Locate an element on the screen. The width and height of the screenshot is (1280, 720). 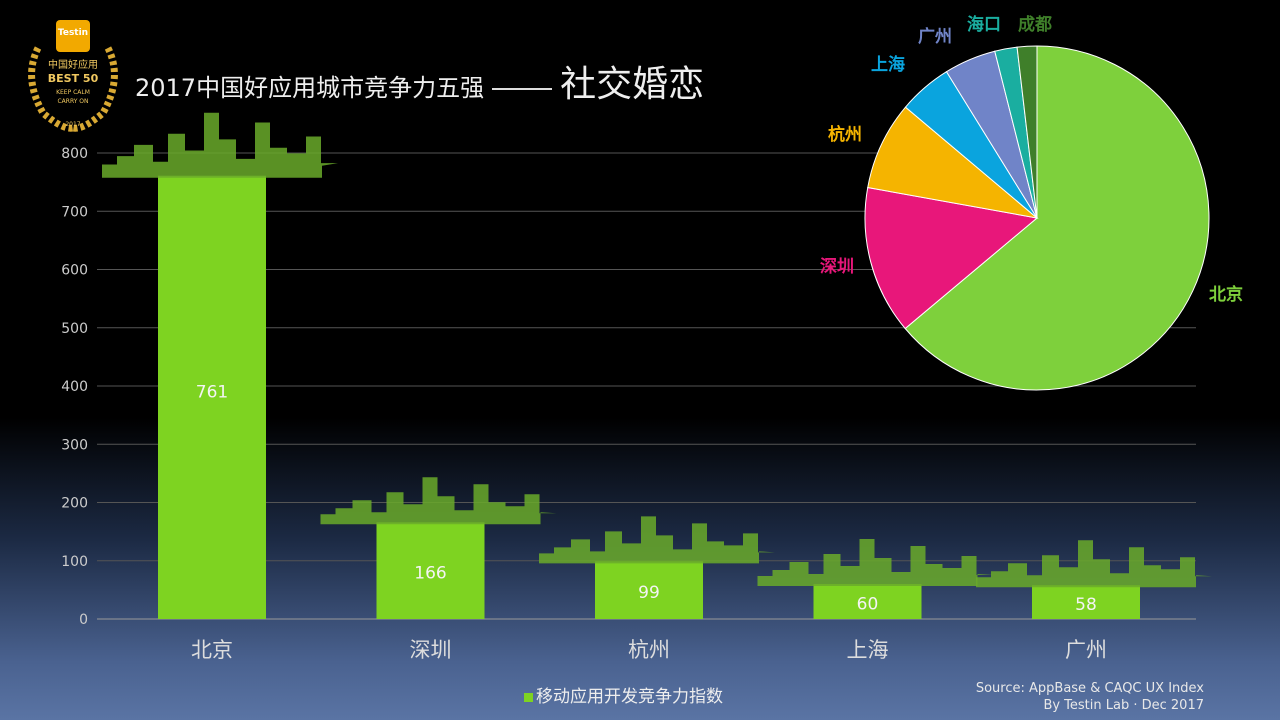
y-tick-label: 200 is located at coordinates (74, 504).